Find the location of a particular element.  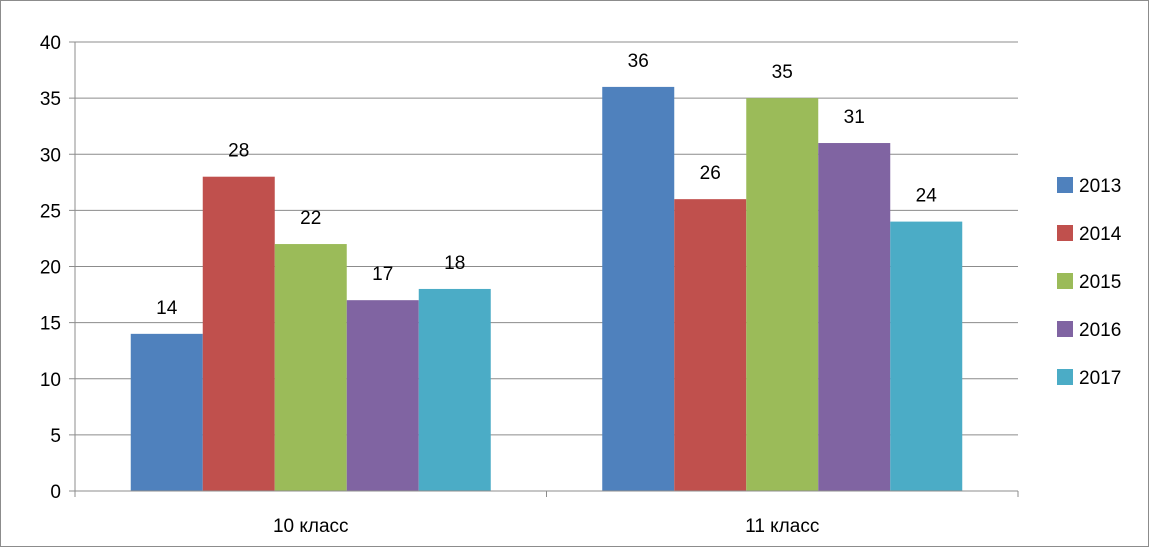

data-label: 28 is located at coordinates (238, 151).